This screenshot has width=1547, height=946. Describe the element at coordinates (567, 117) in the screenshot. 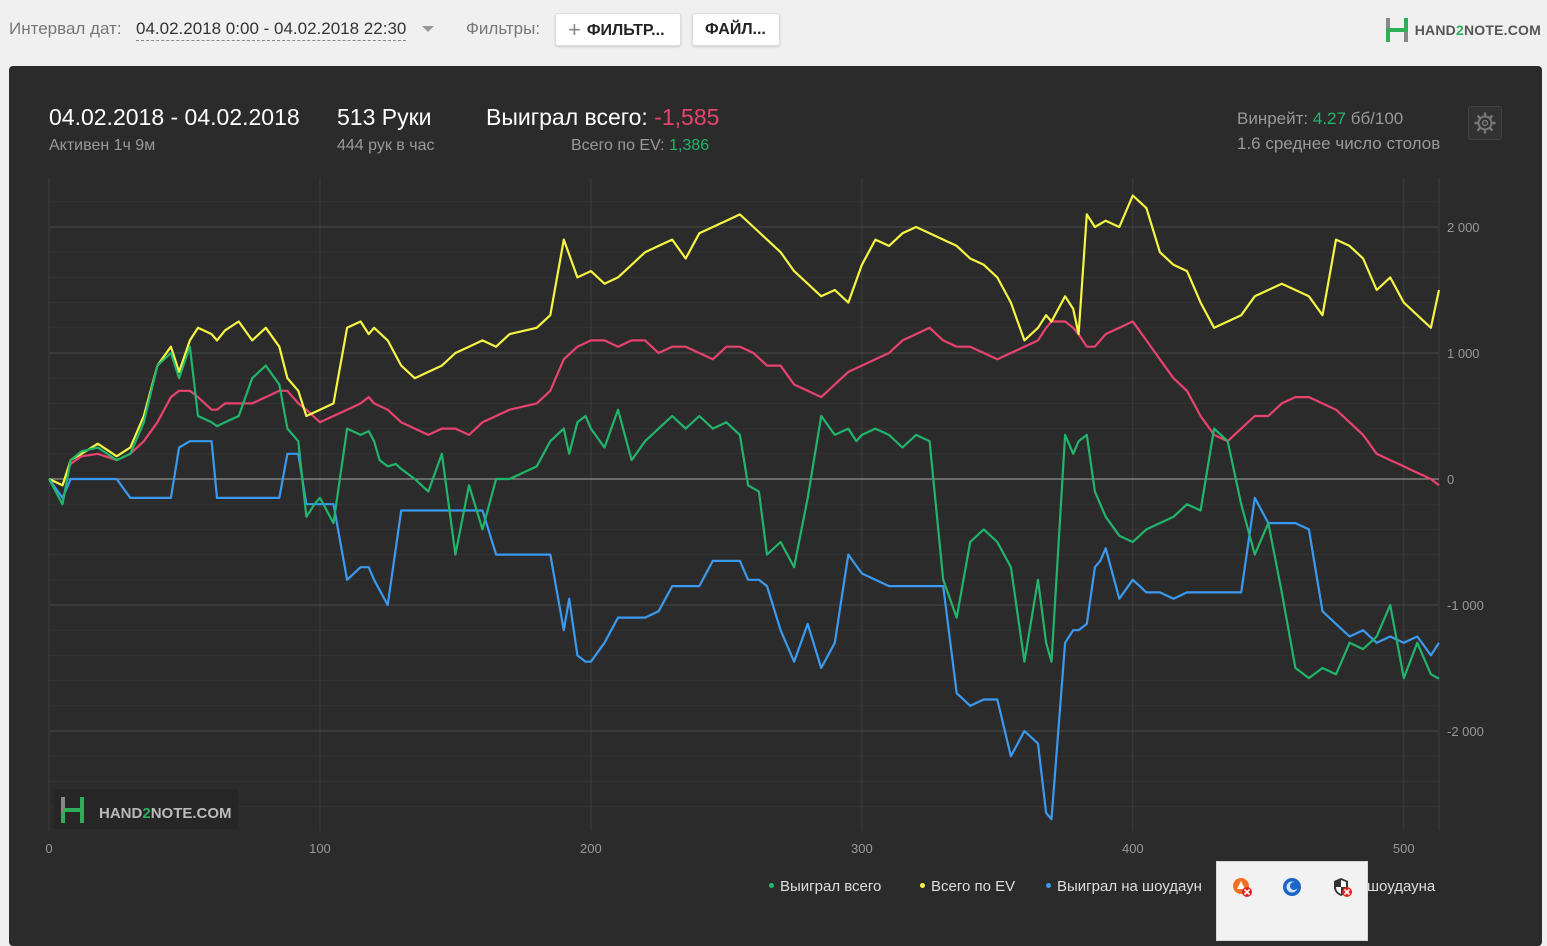

I see `won-total-label: Выиграл всего:` at that location.